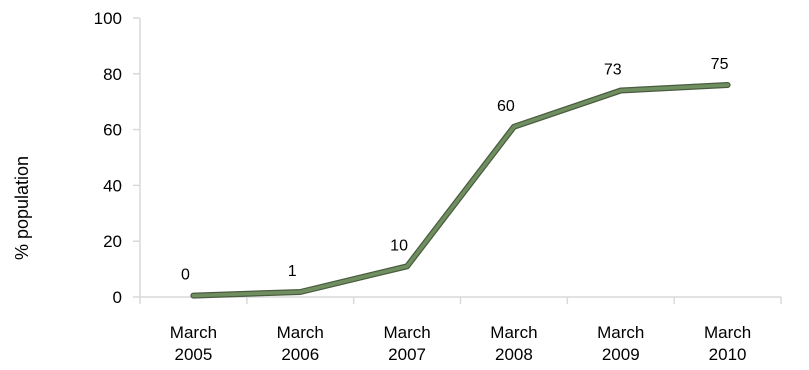  What do you see at coordinates (112, 130) in the screenshot?
I see `y-tick-label: 60` at bounding box center [112, 130].